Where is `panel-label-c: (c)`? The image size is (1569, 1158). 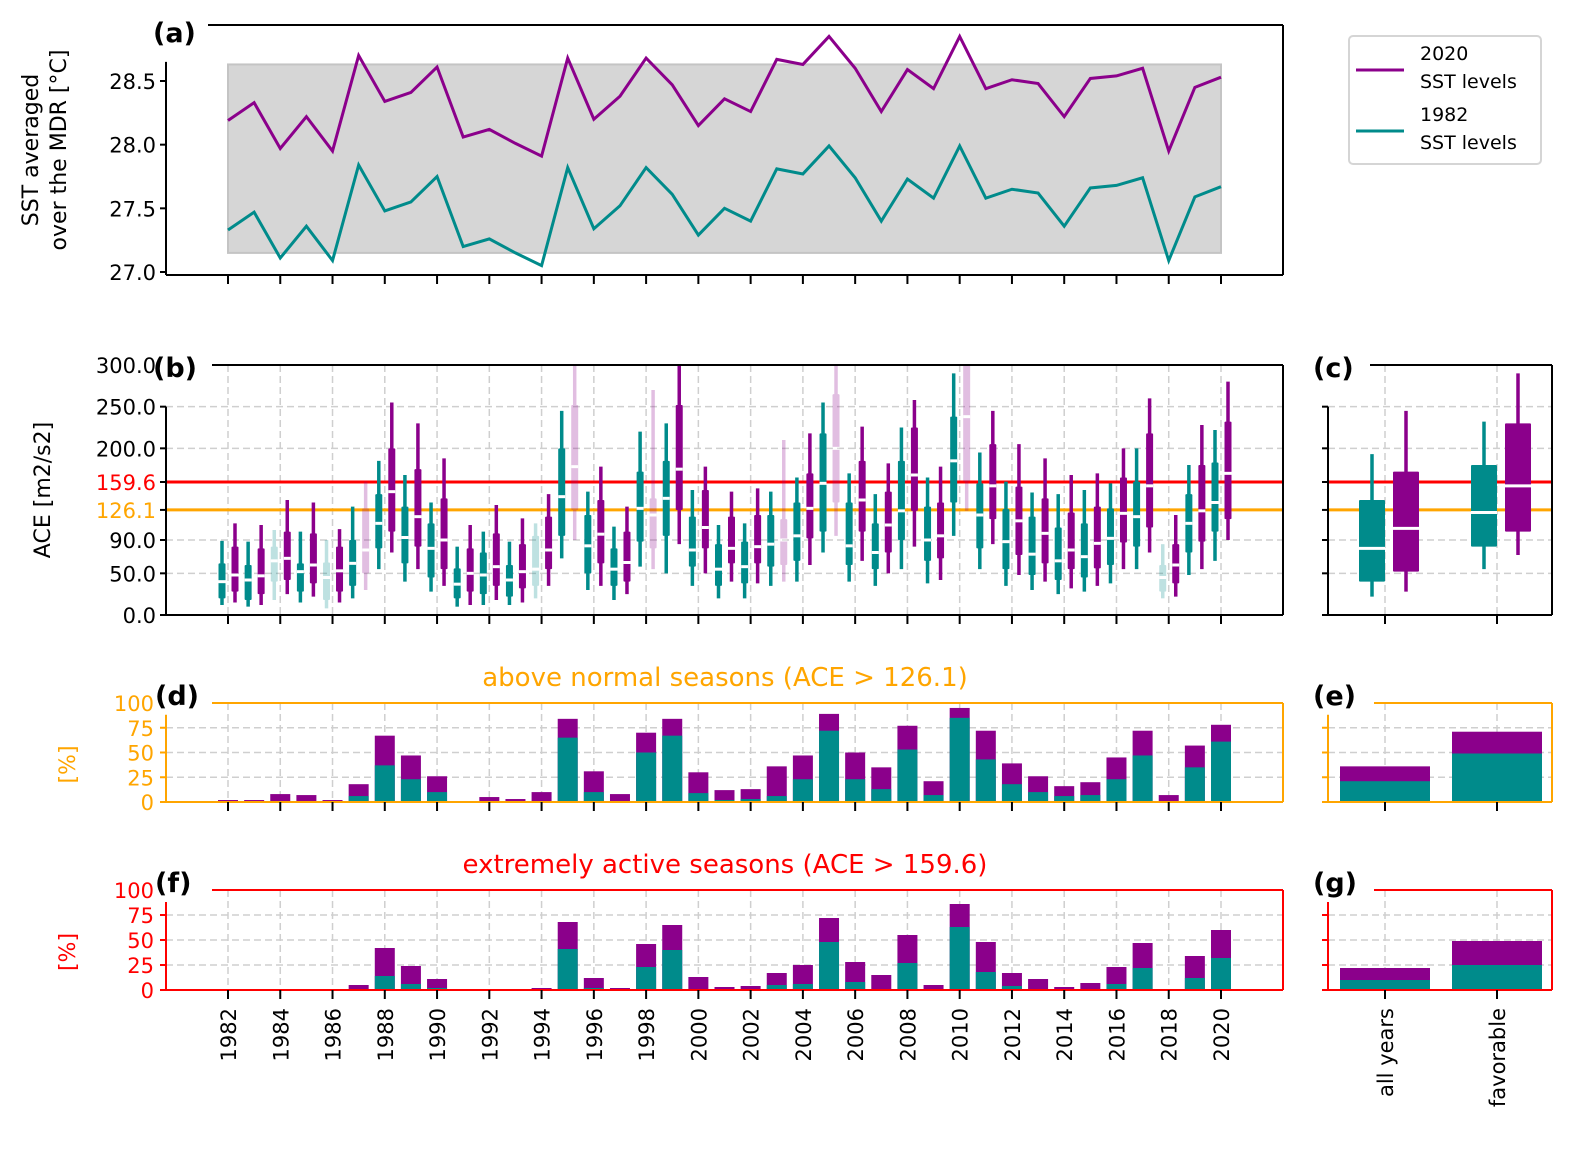
panel-label-c: (c) is located at coordinates (1333, 368).